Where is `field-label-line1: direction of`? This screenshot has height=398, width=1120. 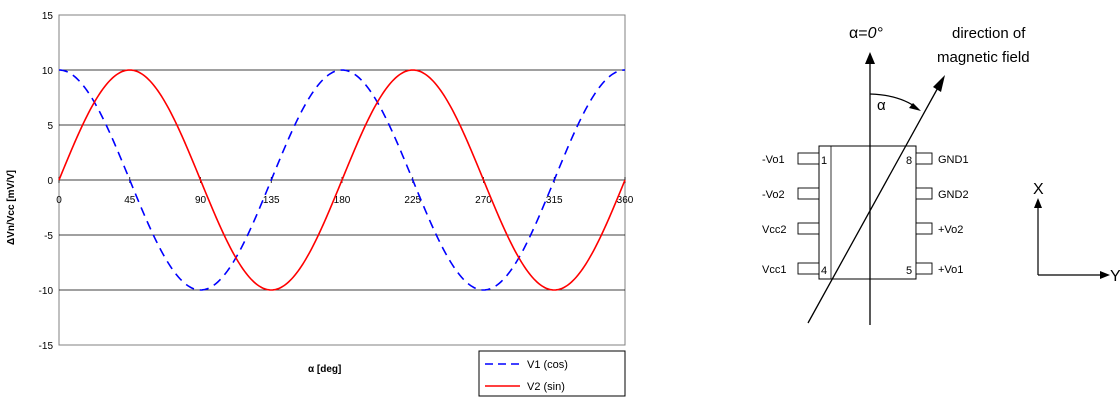 field-label-line1: direction of is located at coordinates (989, 33).